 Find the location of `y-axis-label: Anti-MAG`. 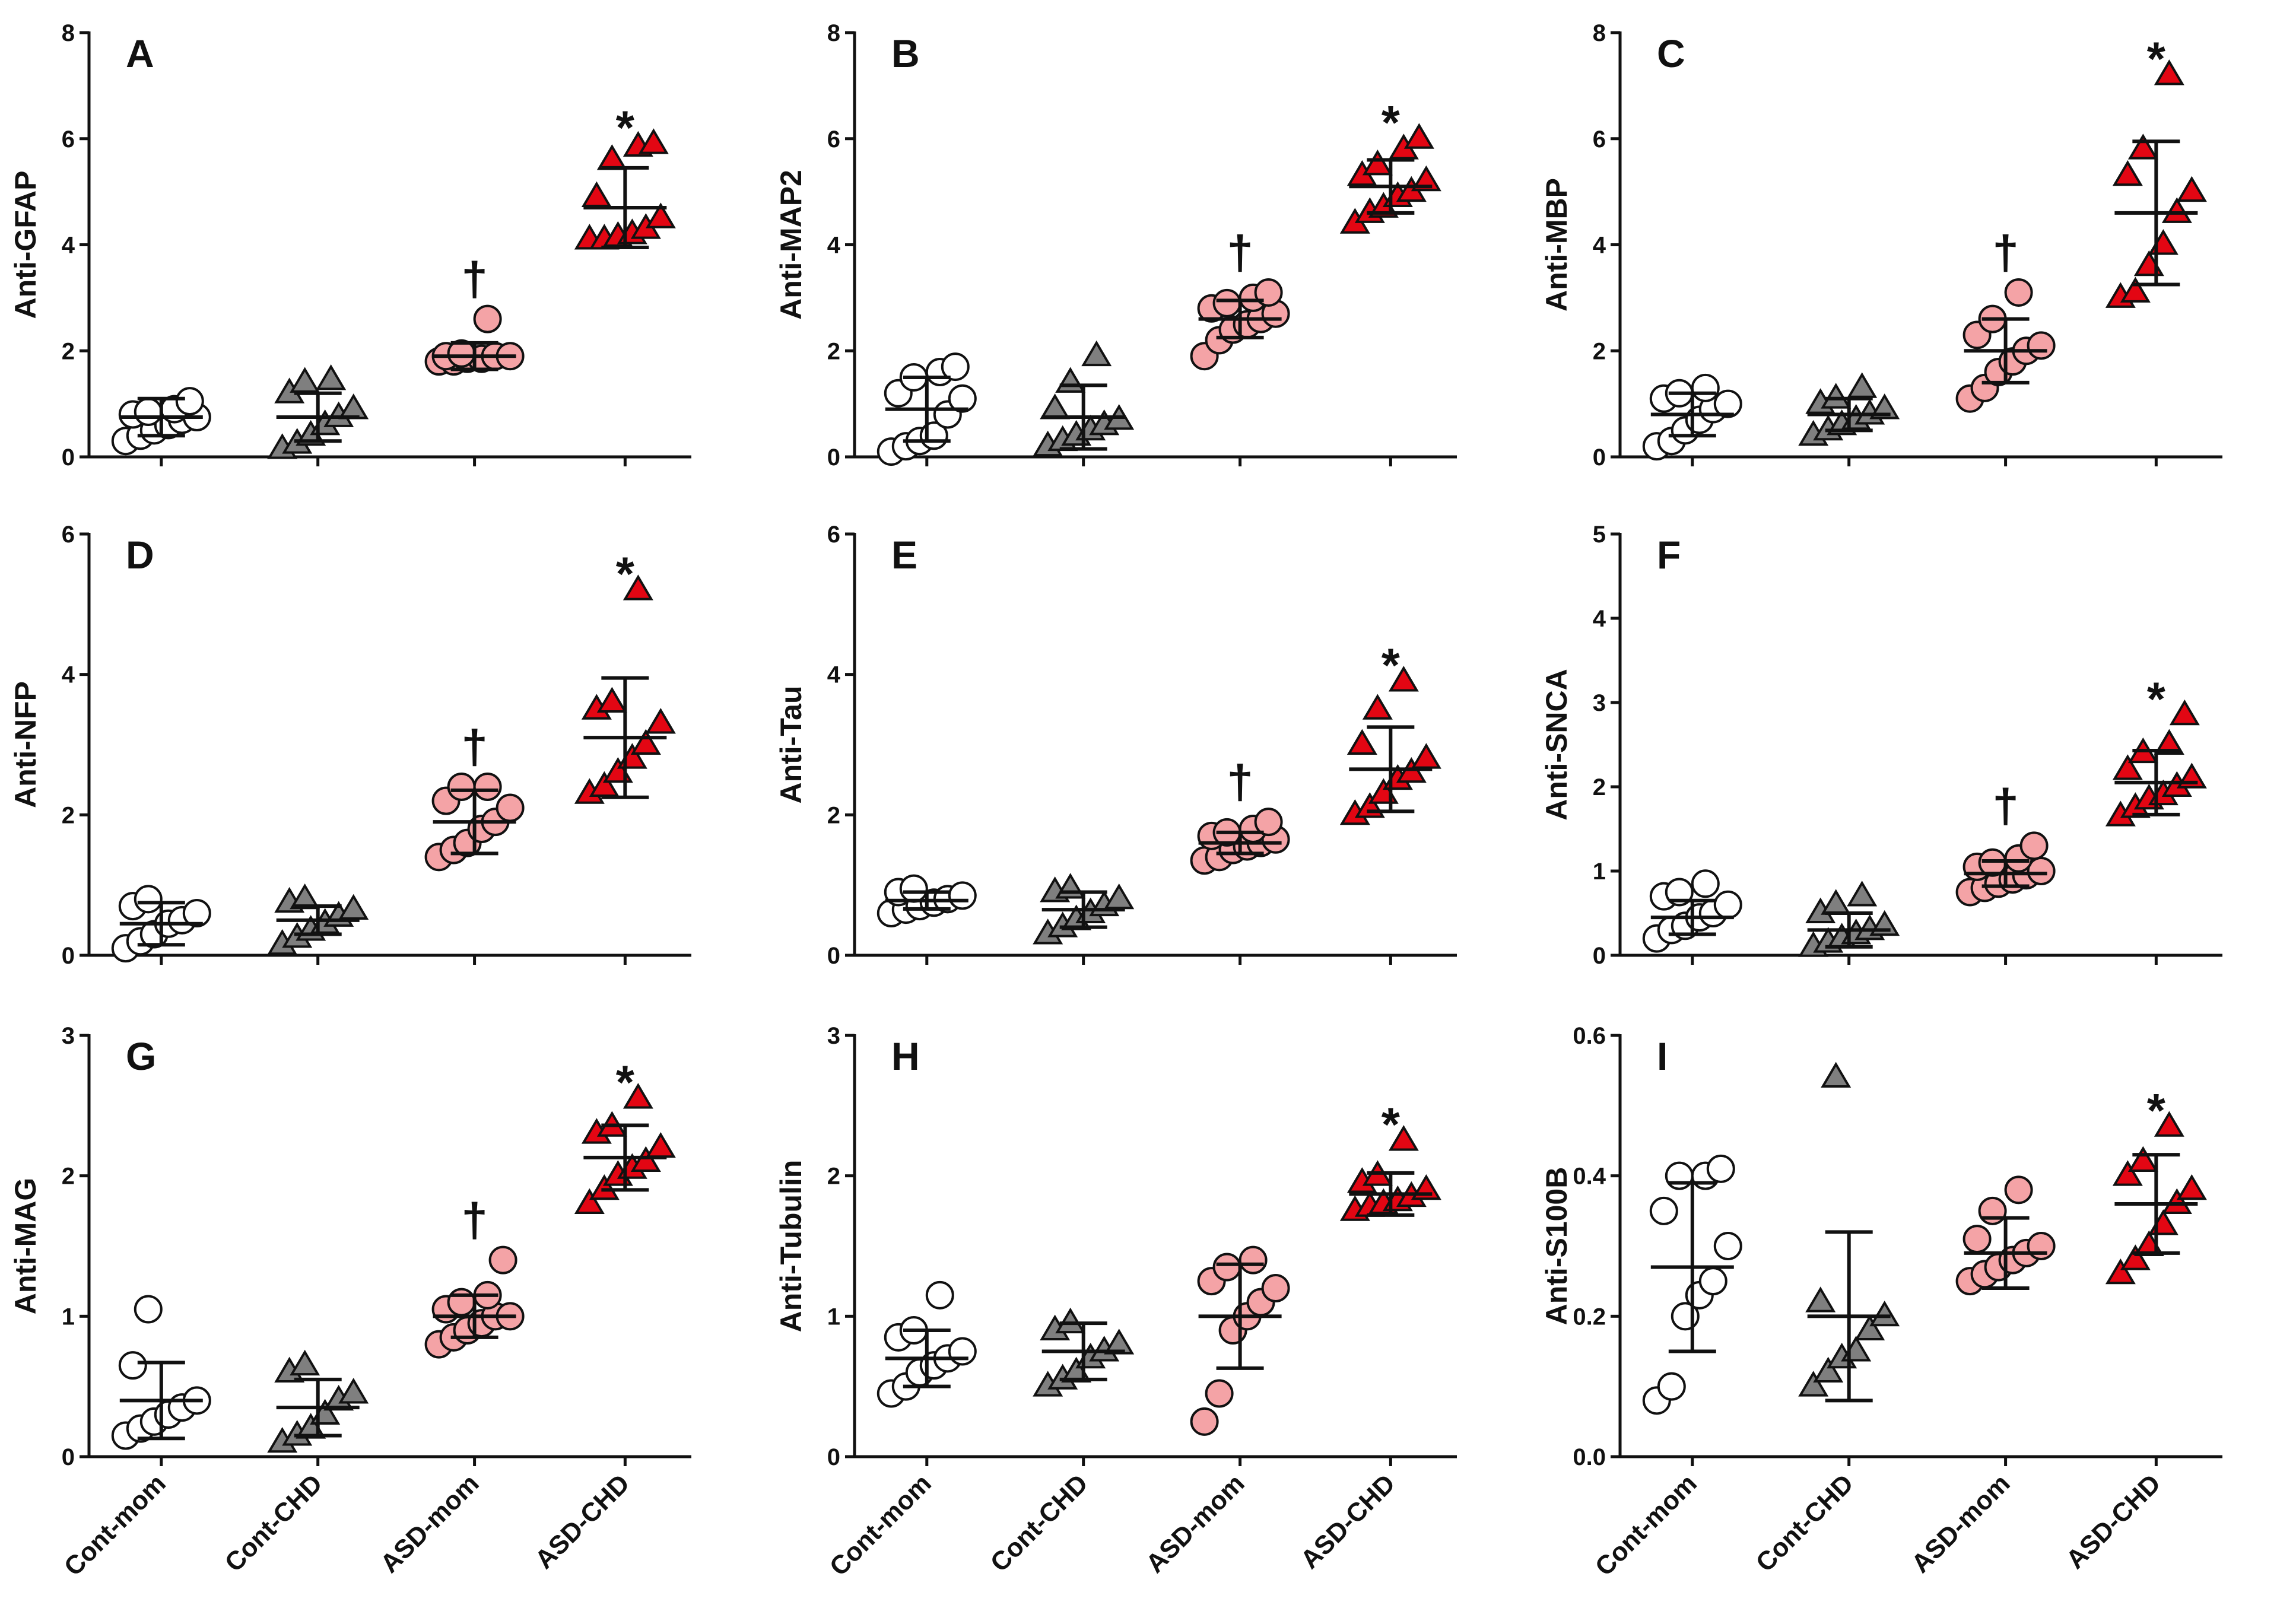

y-axis-label: Anti-MAG is located at coordinates (25, 1246).